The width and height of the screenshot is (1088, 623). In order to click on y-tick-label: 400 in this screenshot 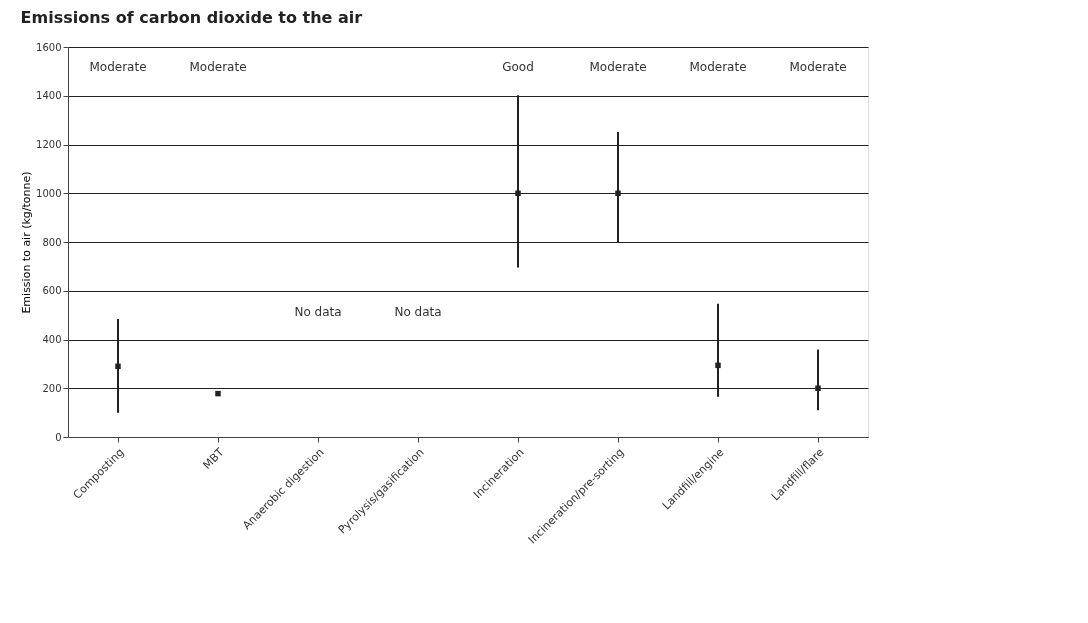, I will do `click(52, 339)`.